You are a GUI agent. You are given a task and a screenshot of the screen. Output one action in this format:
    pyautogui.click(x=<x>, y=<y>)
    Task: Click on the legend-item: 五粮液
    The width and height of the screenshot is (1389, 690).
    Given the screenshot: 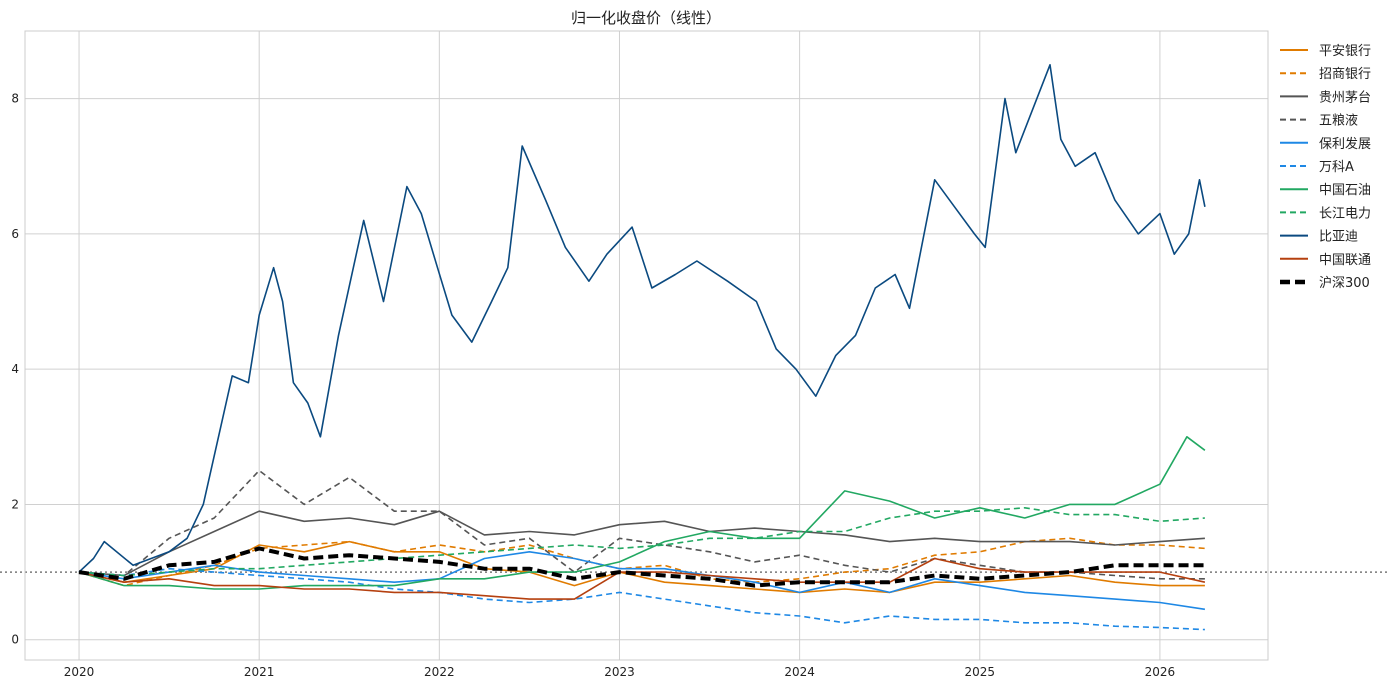 What is the action you would take?
    pyautogui.click(x=1319, y=121)
    